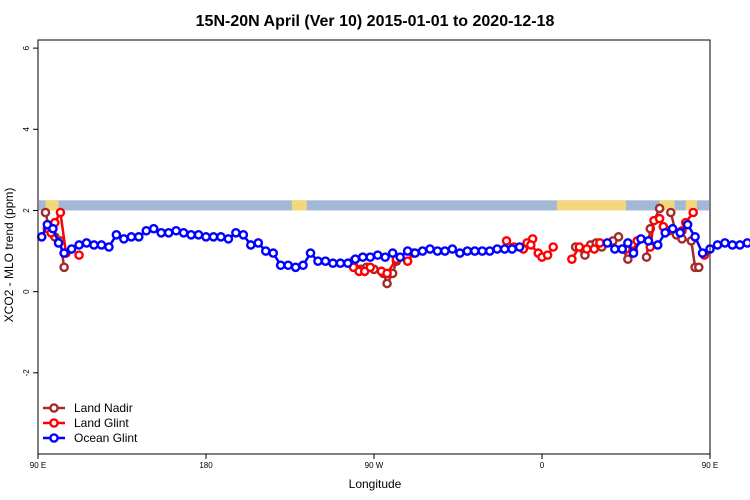 The image size is (750, 500). What do you see at coordinates (206, 465) in the screenshot?
I see `x-tick-label: 180` at bounding box center [206, 465].